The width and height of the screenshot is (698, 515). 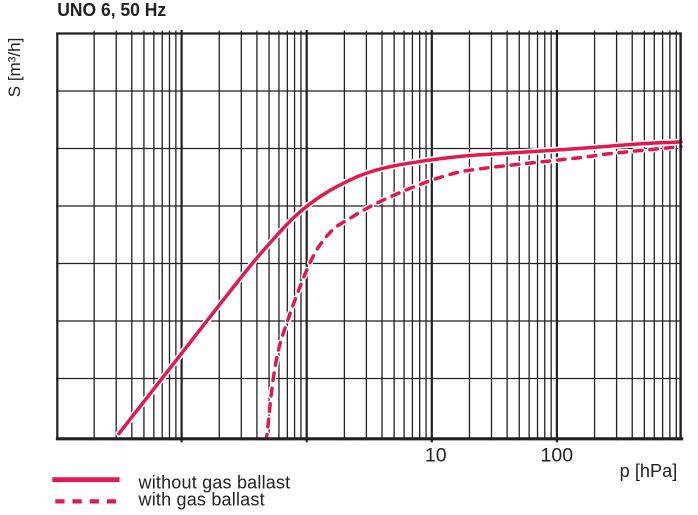 What do you see at coordinates (214, 482) in the screenshot?
I see `svg-text: without gas ballast` at bounding box center [214, 482].